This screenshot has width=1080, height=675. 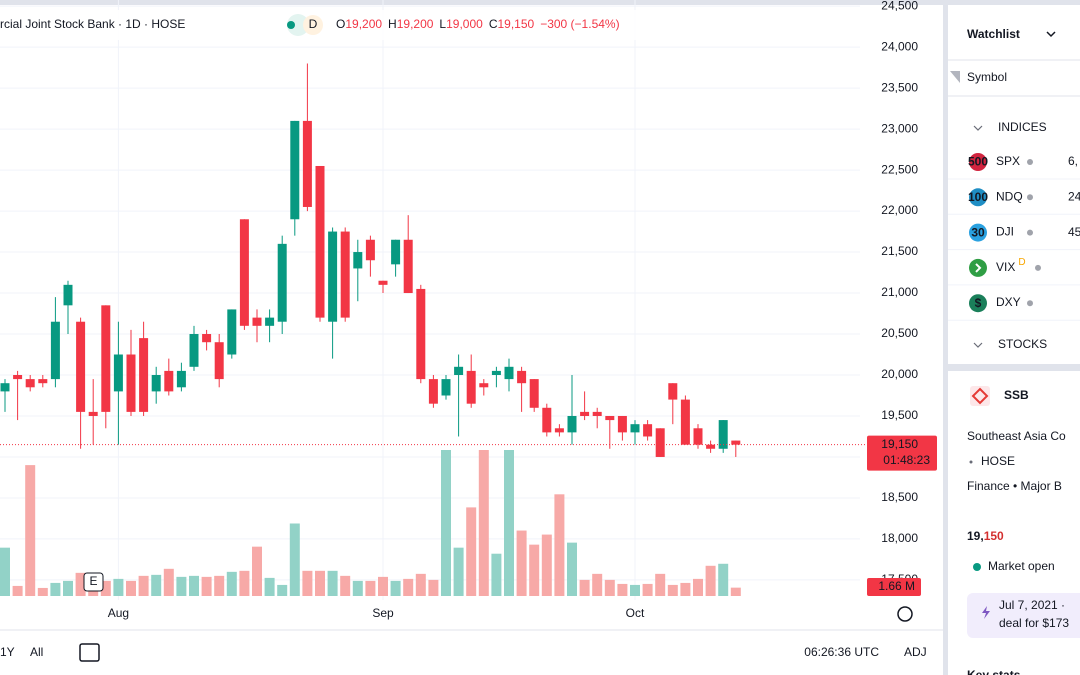 I want to click on price: 19,150, so click(x=985, y=536).